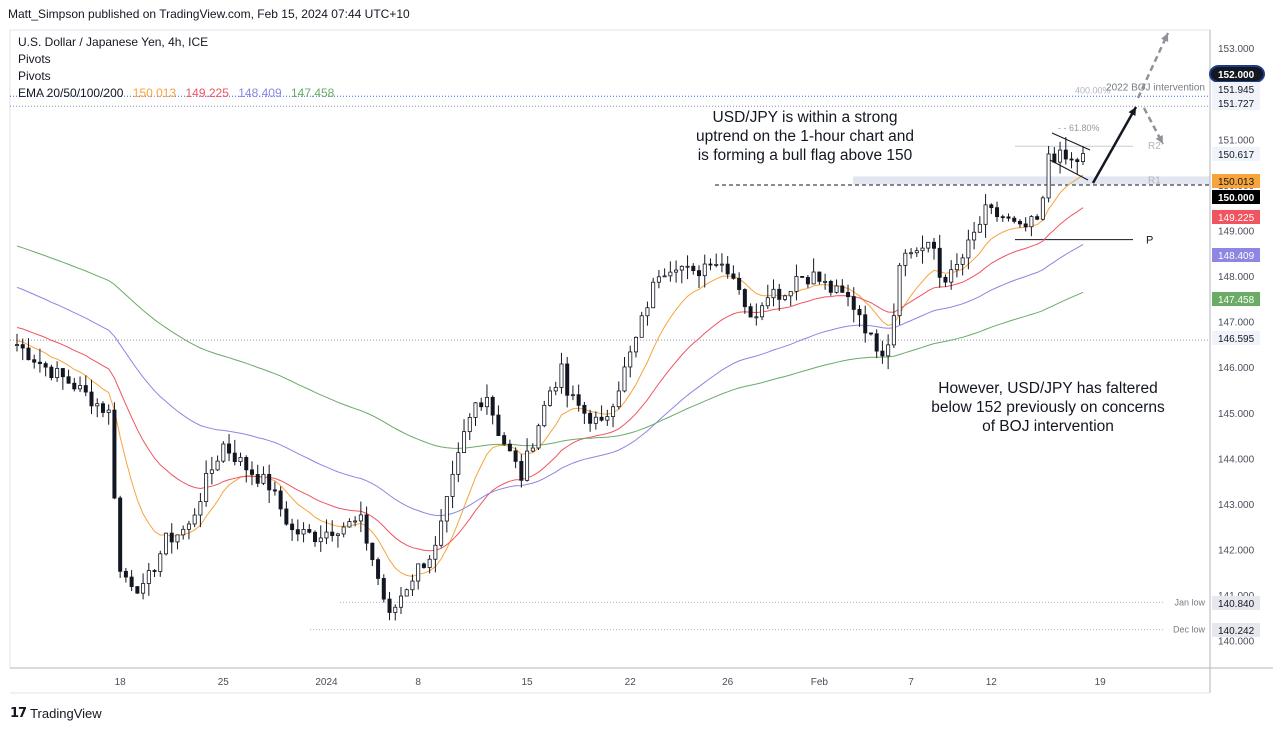  Describe the element at coordinates (1154, 146) in the screenshot. I see `pivot-r2-label: R2` at that location.